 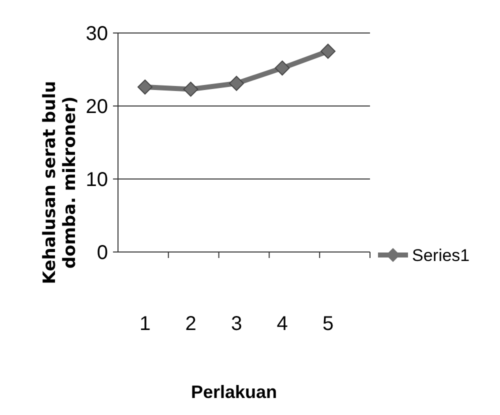 What do you see at coordinates (282, 324) in the screenshot?
I see `x-tick-label: 4` at bounding box center [282, 324].